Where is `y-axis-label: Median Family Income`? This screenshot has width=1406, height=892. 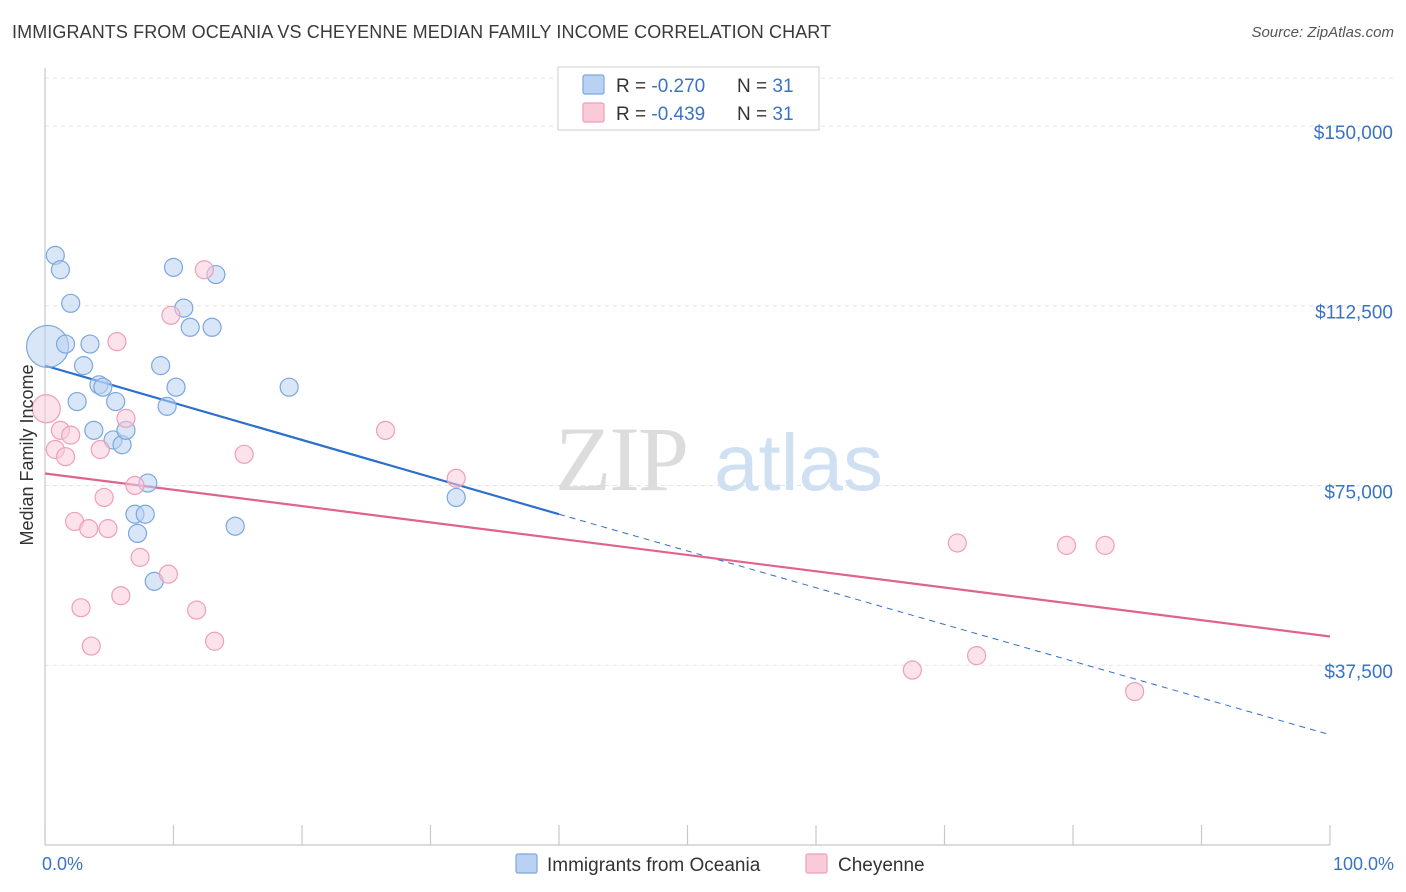
y-axis-label: Median Family Income is located at coordinates (27, 454).